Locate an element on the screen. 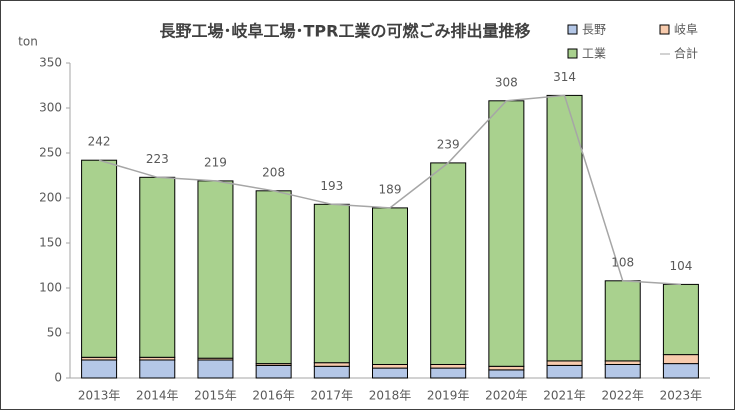 This screenshot has height=410, width=735. data-label: 104 is located at coordinates (680, 266).